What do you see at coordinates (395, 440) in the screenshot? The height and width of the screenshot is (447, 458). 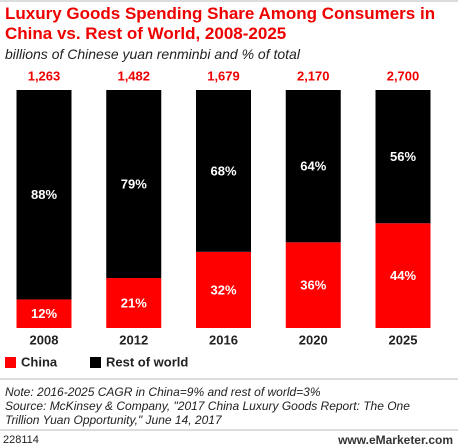 I see `footer-brand: www.eMarketer.com` at bounding box center [395, 440].